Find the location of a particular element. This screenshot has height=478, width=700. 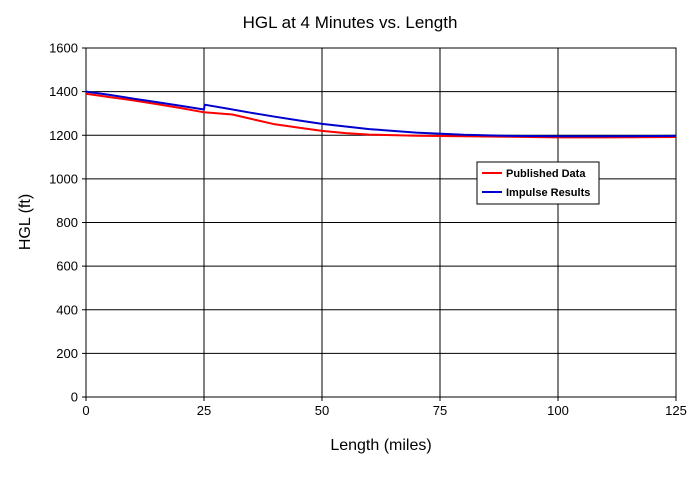

legend: Published Data Impulse Results is located at coordinates (538, 183).